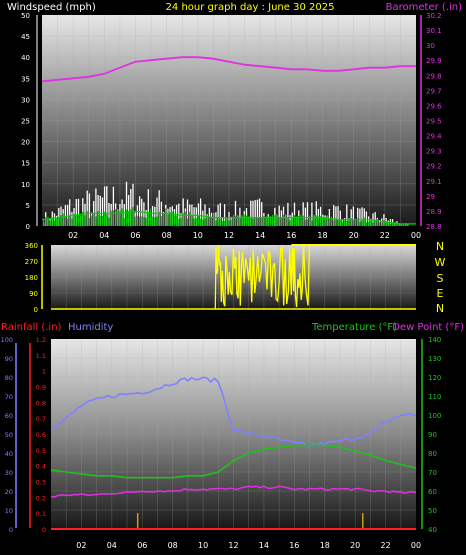  I want to click on rainfall-axis-tick: 1.1, so click(41, 356).